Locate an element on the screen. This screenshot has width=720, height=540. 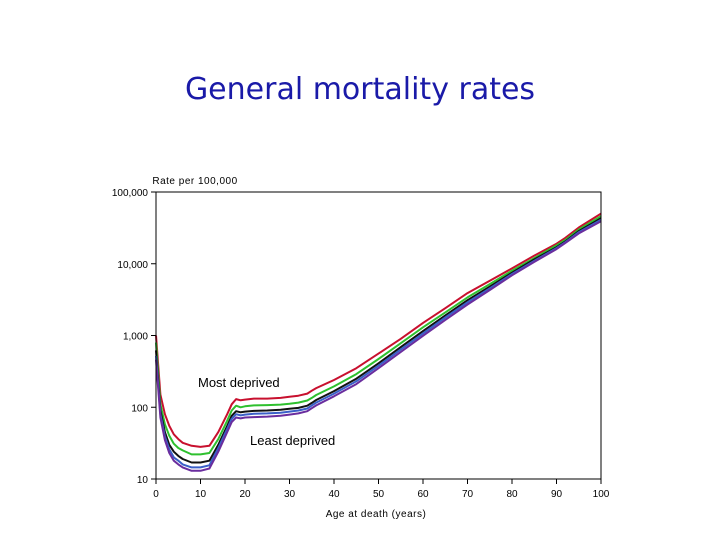
y-tick-label: 1,000 is located at coordinates (135, 337).